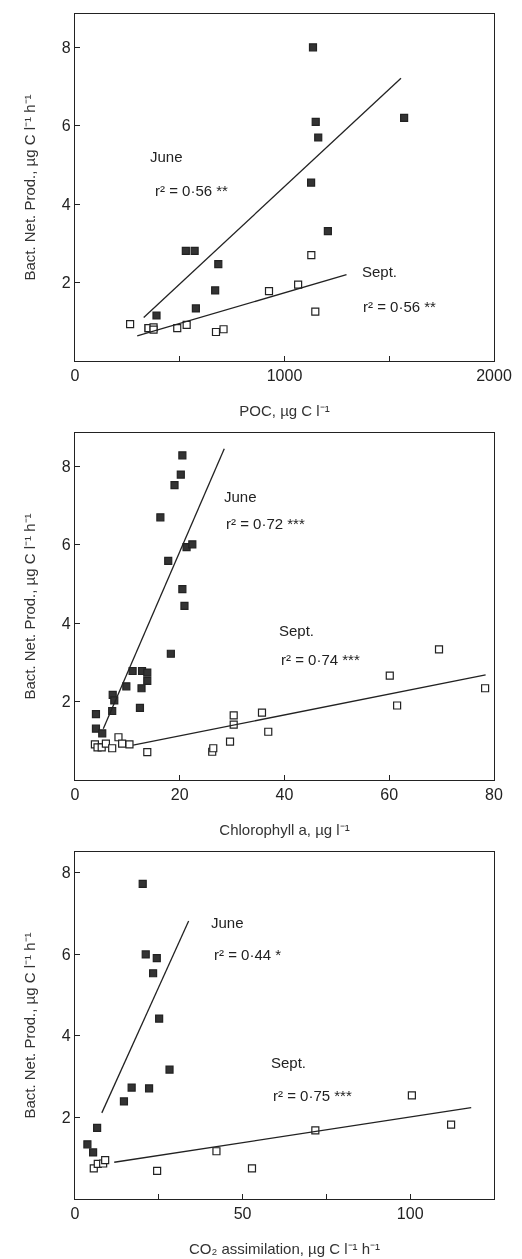 This screenshot has height=1259, width=522. What do you see at coordinates (284, 410) in the screenshot?
I see `x-axis-title: POC, µg C l⁻¹` at bounding box center [284, 410].